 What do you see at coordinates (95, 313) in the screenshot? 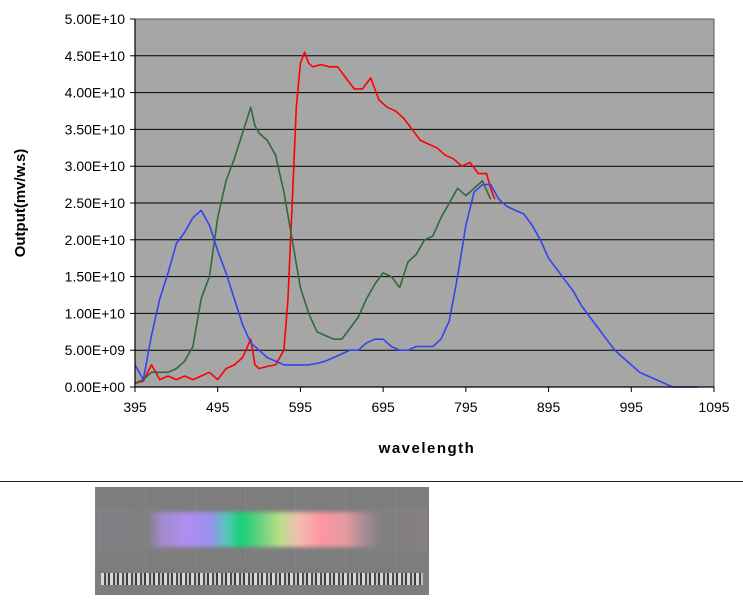
I see `y-tick-label: 1.00E+10` at bounding box center [95, 313].